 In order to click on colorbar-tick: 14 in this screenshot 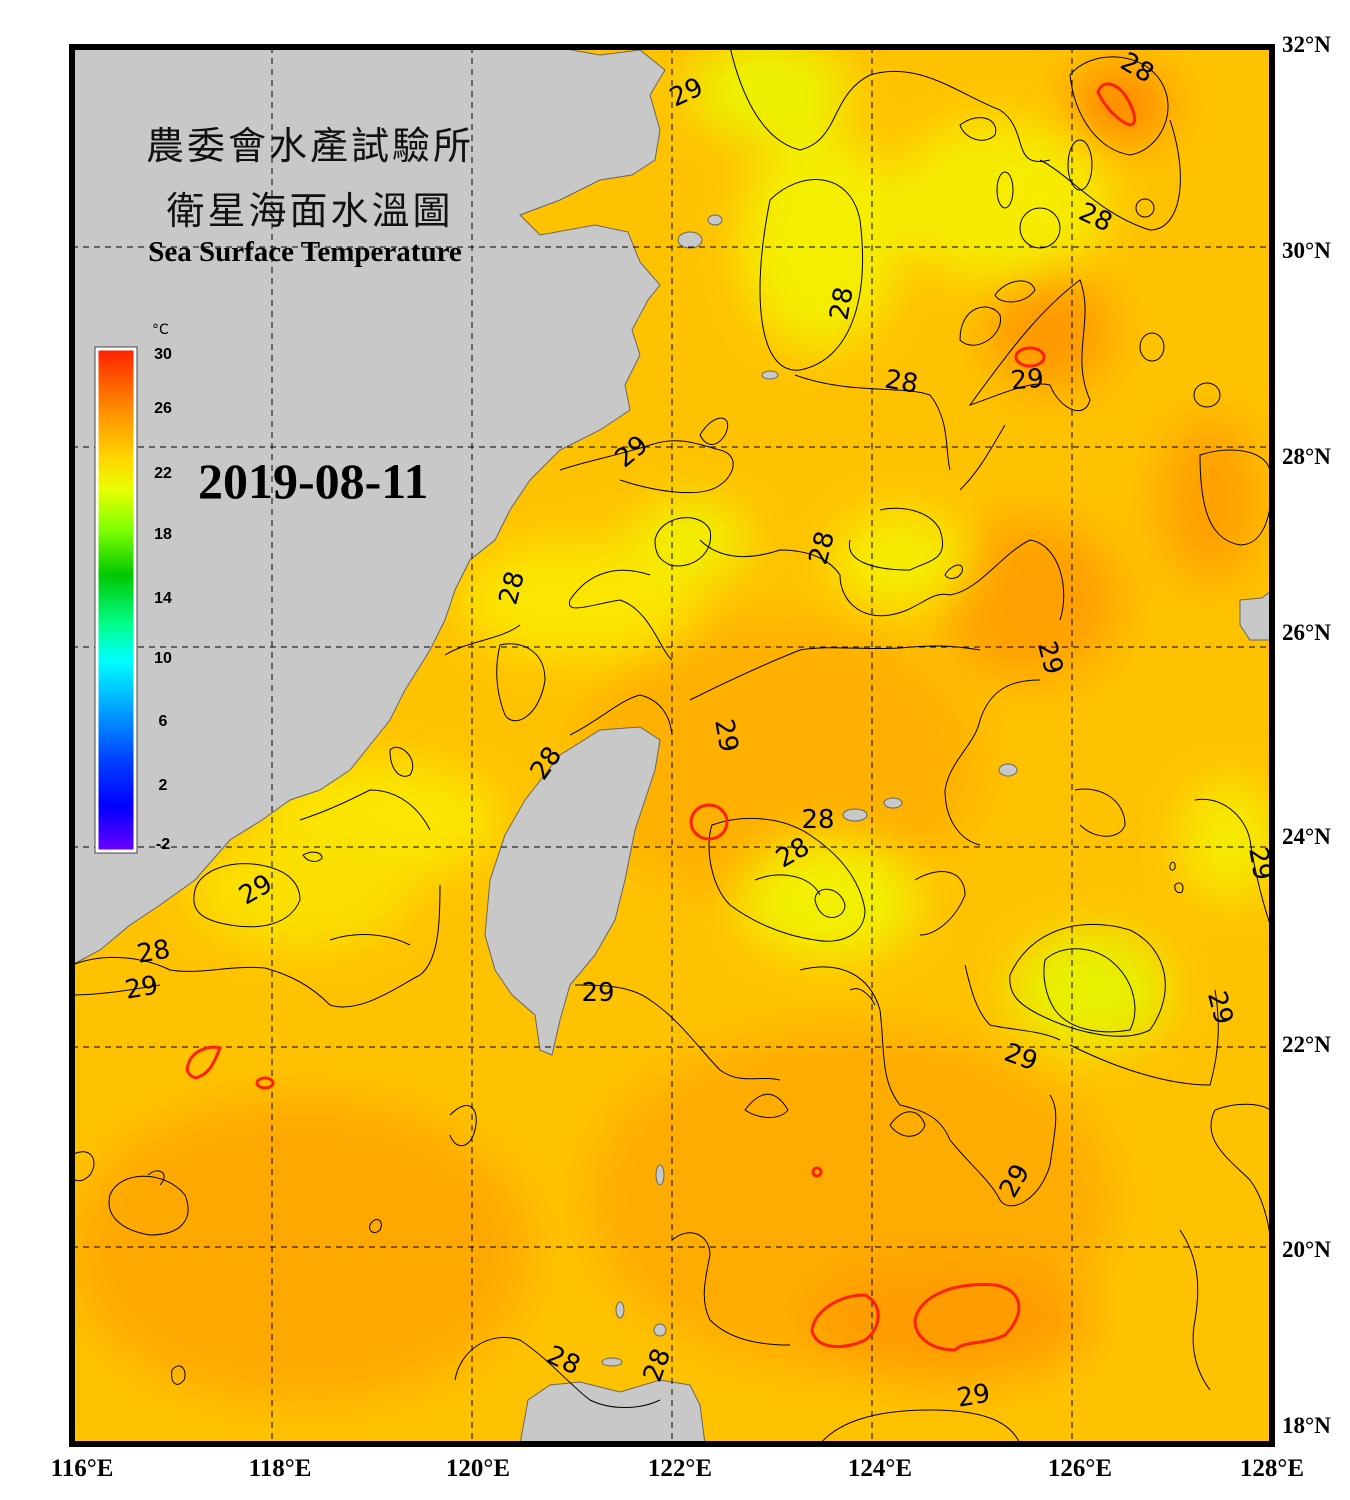, I will do `click(163, 598)`.